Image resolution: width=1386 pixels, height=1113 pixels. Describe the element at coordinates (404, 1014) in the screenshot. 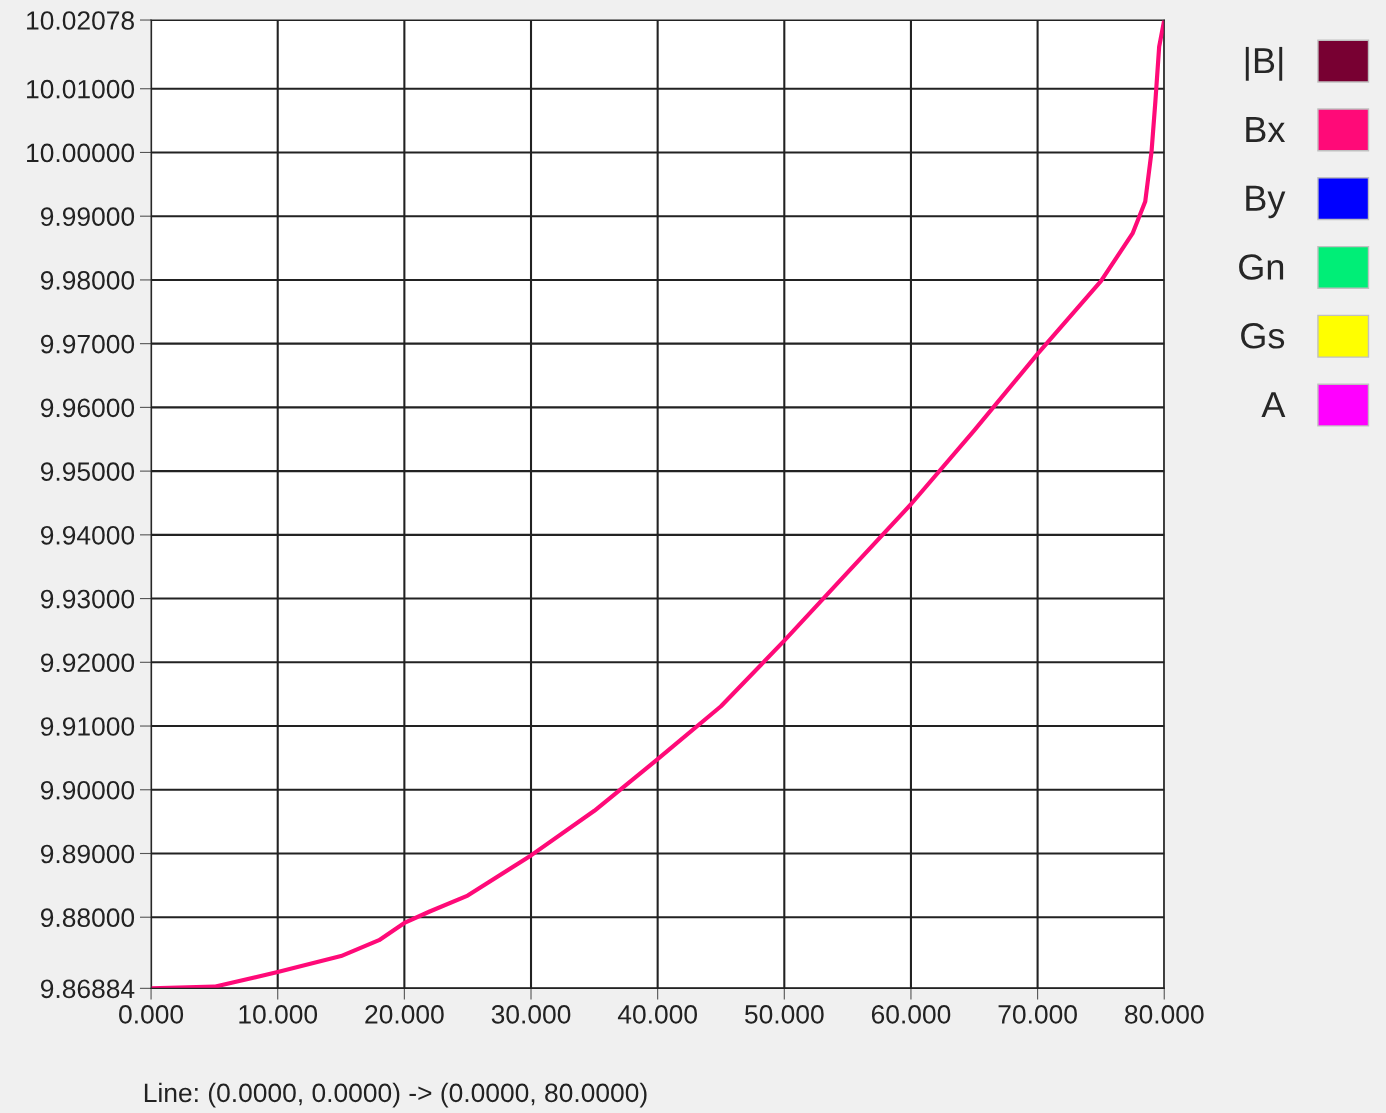

I see `x-tick-label: 20.000` at that location.